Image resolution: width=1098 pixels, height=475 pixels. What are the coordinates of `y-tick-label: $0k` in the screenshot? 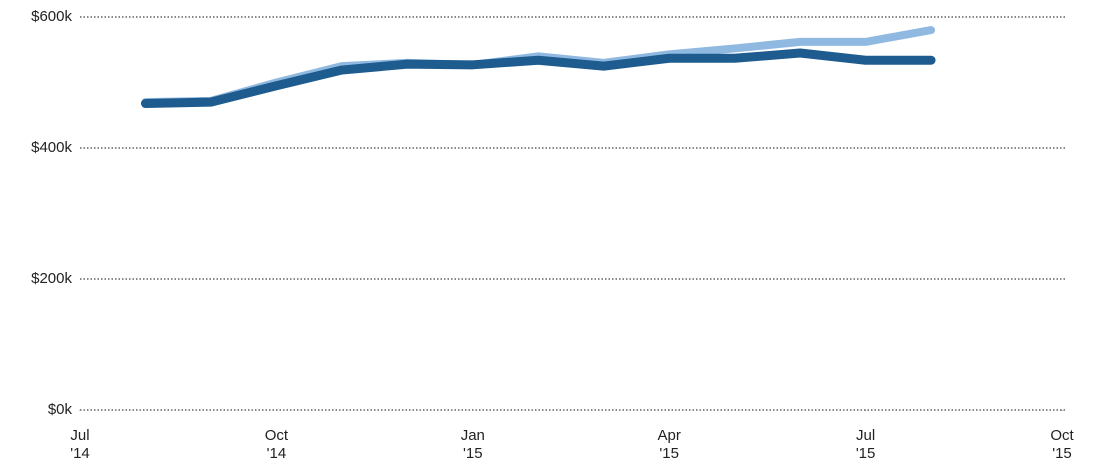 It's located at (60, 409).